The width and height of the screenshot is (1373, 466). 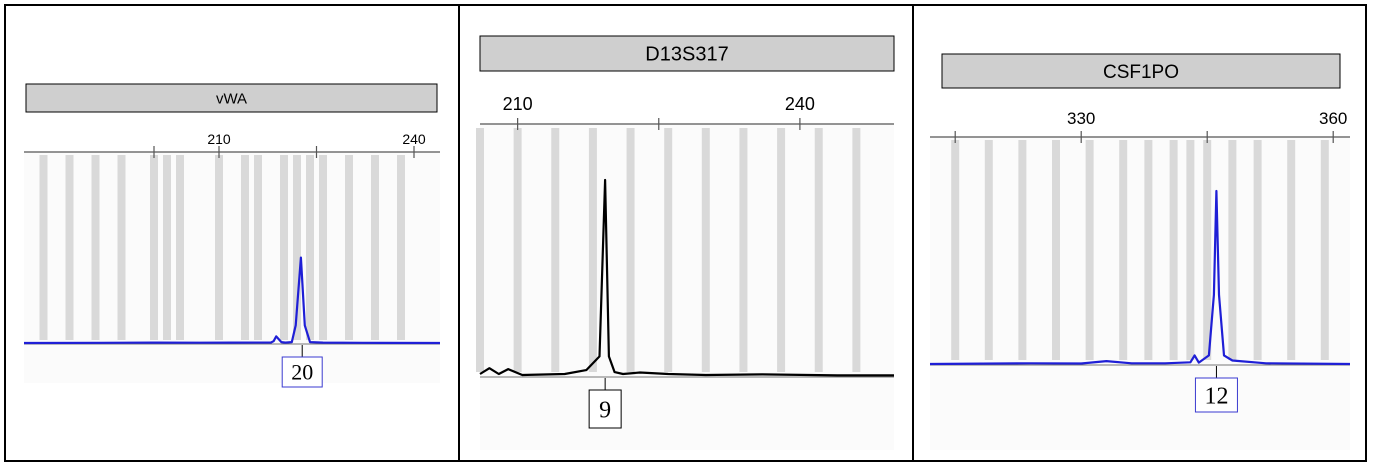 I want to click on marker-title: D13S317, so click(x=686, y=55).